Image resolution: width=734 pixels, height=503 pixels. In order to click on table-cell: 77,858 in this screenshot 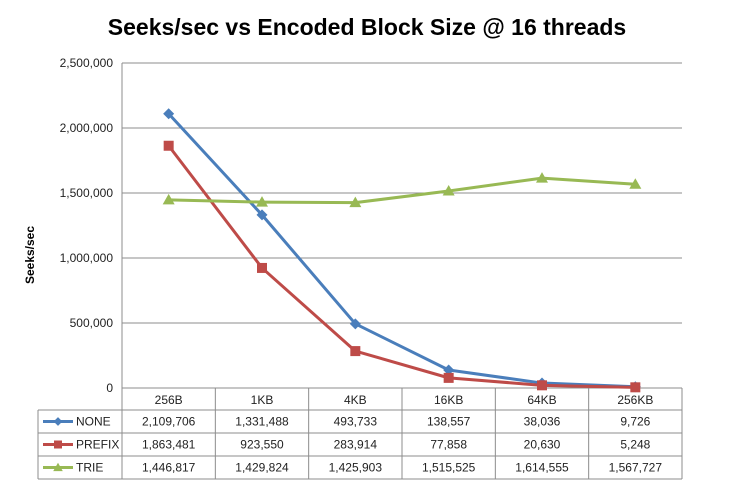, I will do `click(448, 445)`.